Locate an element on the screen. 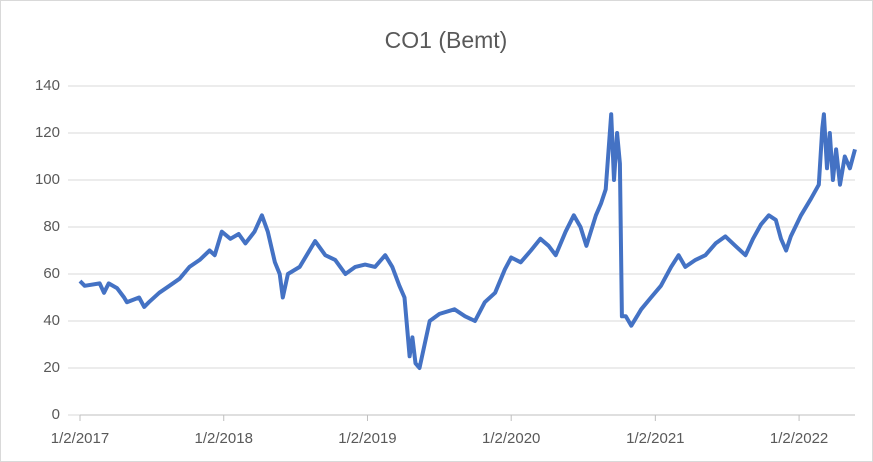  x-tick-label: 1/2/2021 is located at coordinates (655, 438).